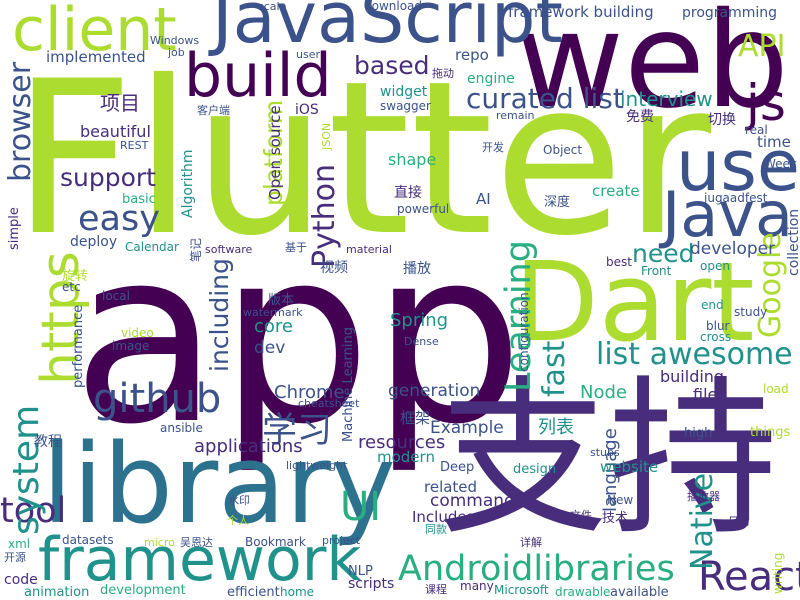 The height and width of the screenshot is (600, 800). Describe the element at coordinates (404, 92) in the screenshot. I see `word: widget` at that location.